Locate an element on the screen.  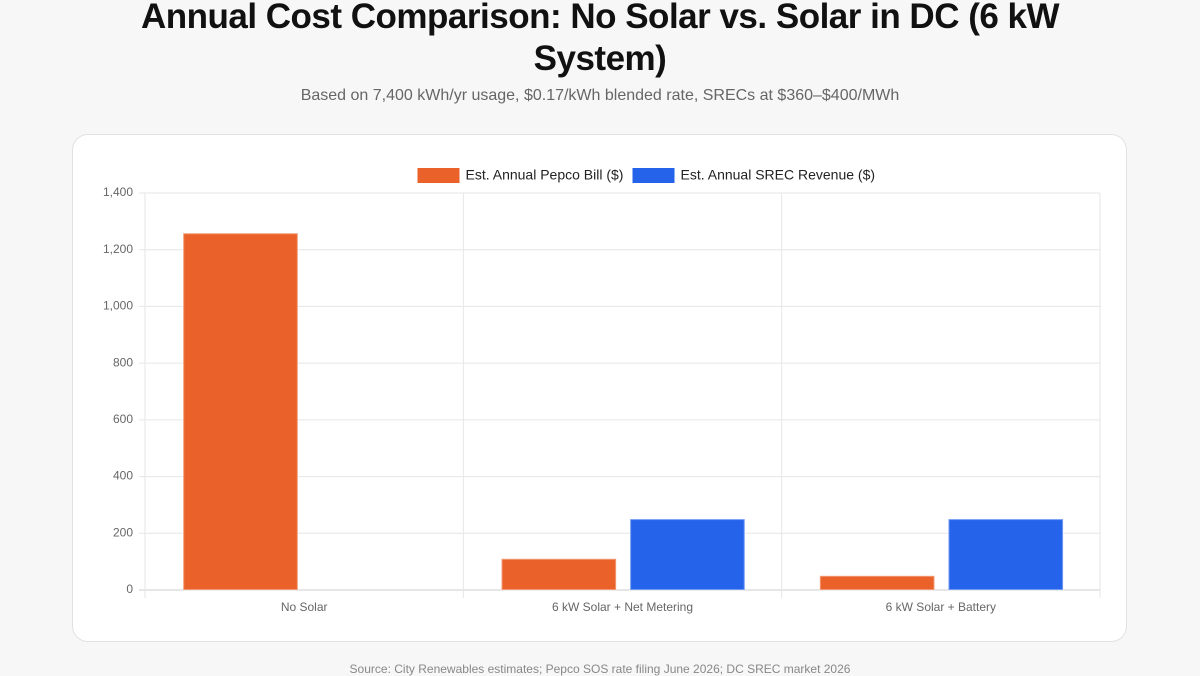
x-tick-label: No Solar is located at coordinates (304, 607).